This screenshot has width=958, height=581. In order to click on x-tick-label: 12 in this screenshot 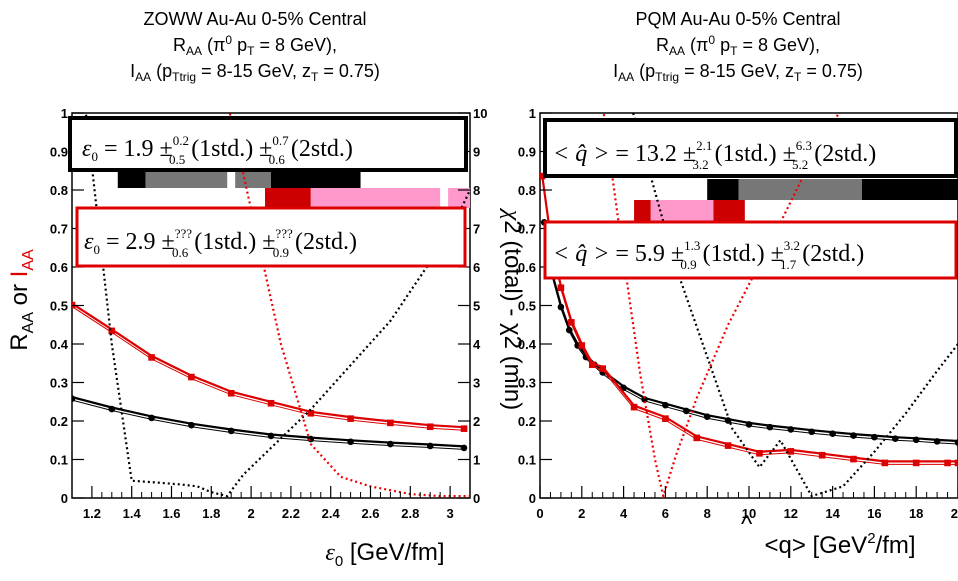, I will do `click(791, 513)`.